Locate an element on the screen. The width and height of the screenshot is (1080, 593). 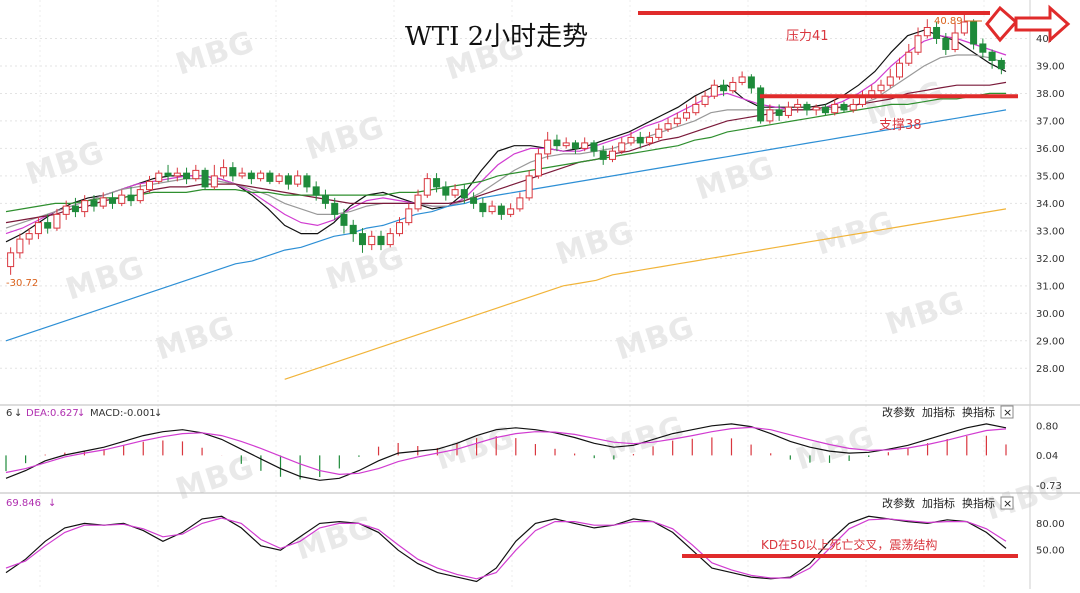
price-tick-label: 40. is located at coordinates (1044, 39).